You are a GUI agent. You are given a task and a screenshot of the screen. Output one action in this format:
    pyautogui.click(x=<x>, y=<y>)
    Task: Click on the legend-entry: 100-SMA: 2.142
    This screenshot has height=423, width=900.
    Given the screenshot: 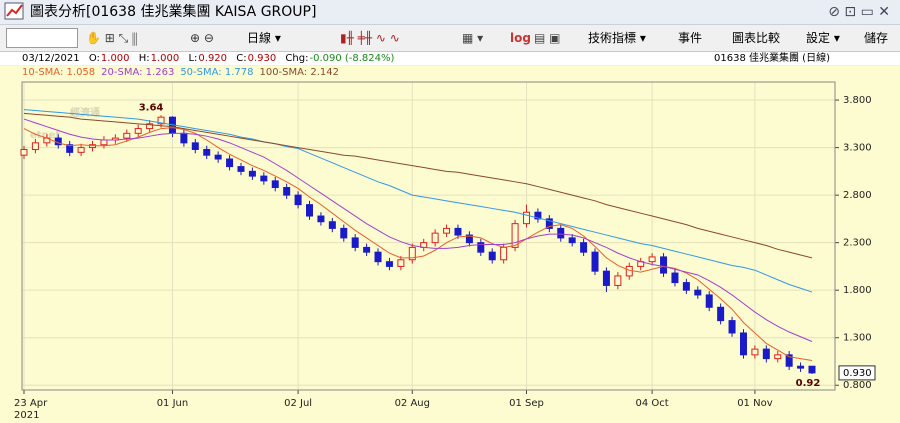 What is the action you would take?
    pyautogui.click(x=299, y=72)
    